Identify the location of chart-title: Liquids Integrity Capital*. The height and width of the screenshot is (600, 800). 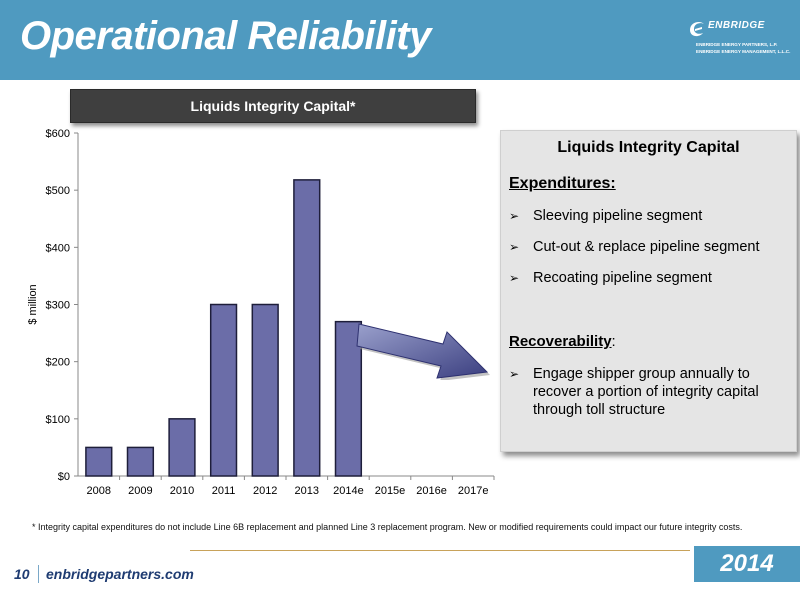
(273, 106).